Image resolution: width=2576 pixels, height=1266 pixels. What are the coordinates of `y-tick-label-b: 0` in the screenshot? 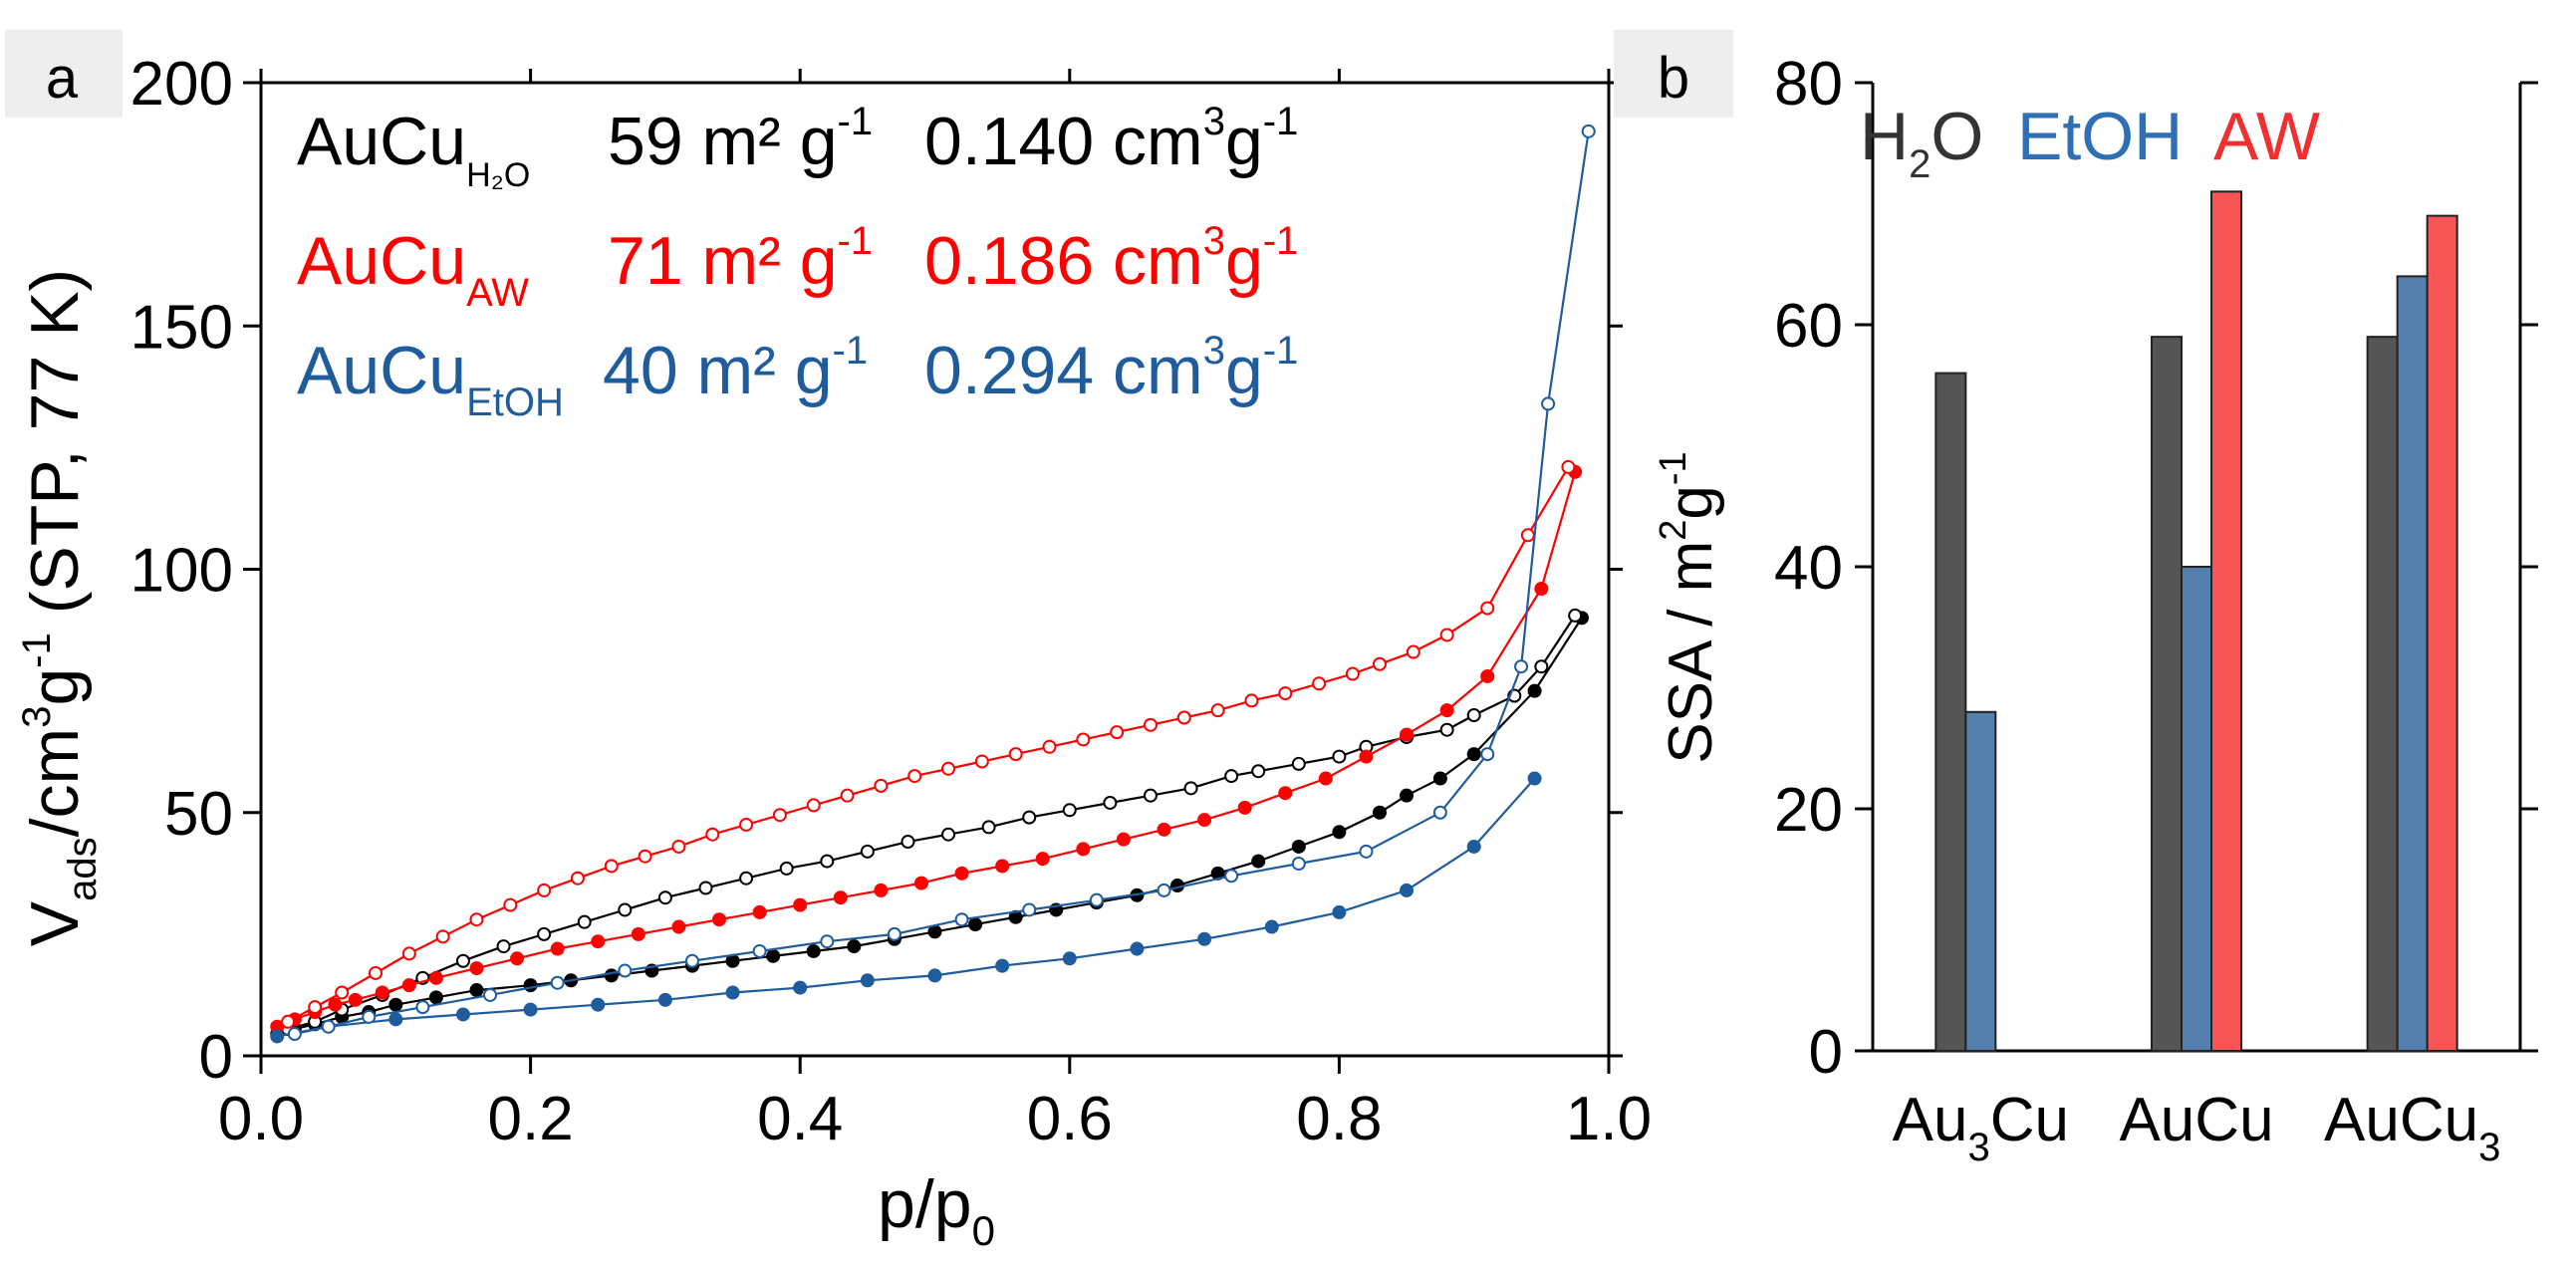 It's located at (1826, 1052).